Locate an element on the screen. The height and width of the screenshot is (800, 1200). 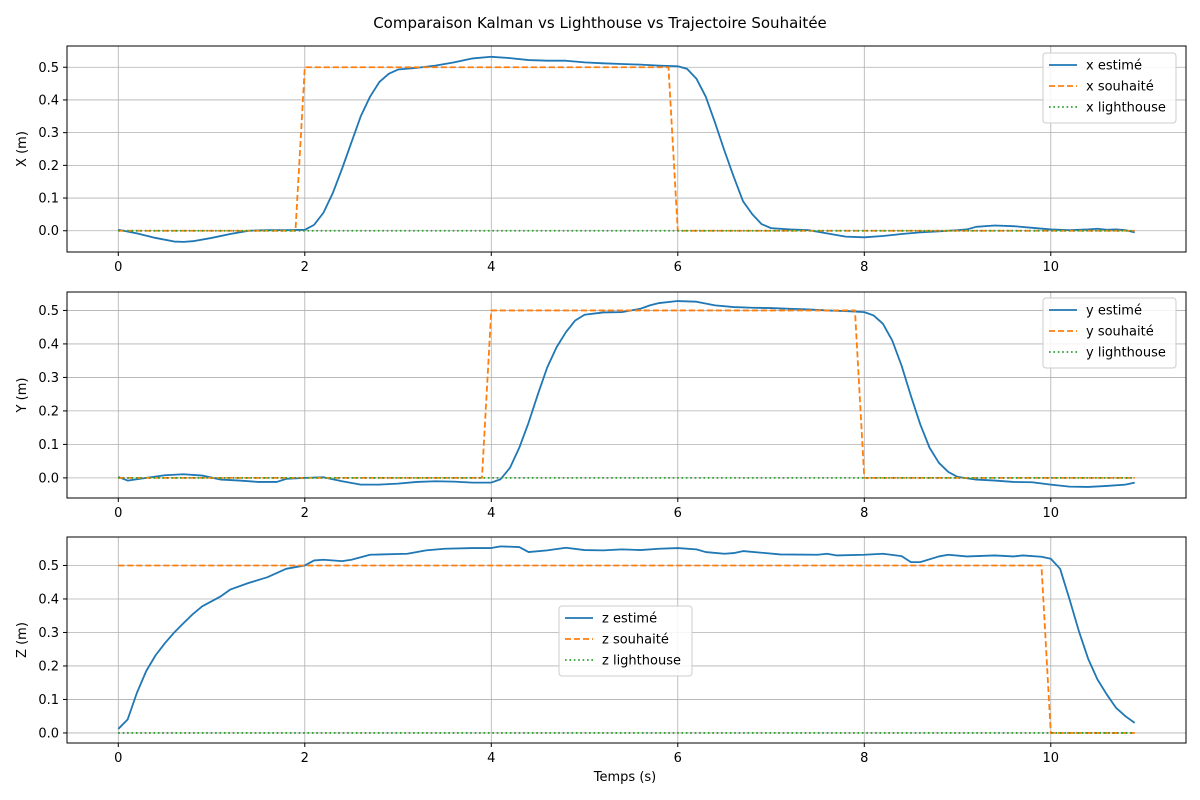
legend-entry: x lighthouse is located at coordinates (1126, 108).